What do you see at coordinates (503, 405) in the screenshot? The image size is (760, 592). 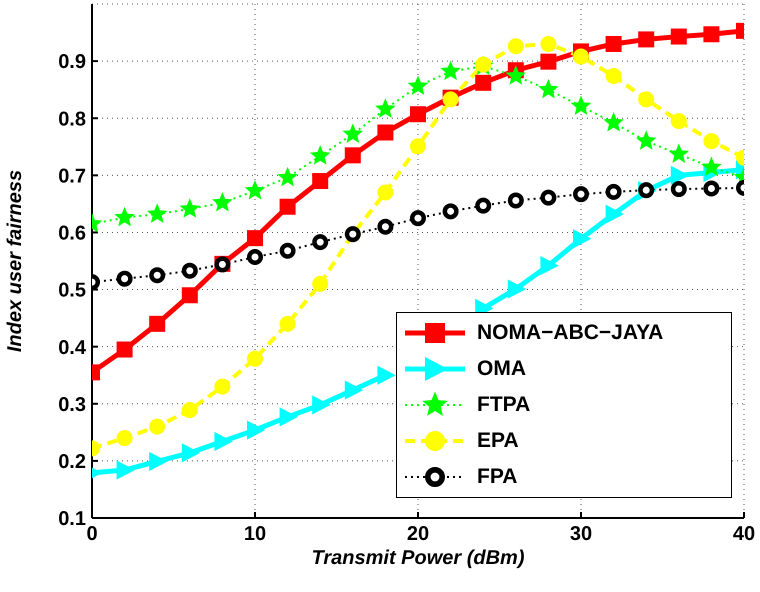 I see `legend-label: FTPA` at bounding box center [503, 405].